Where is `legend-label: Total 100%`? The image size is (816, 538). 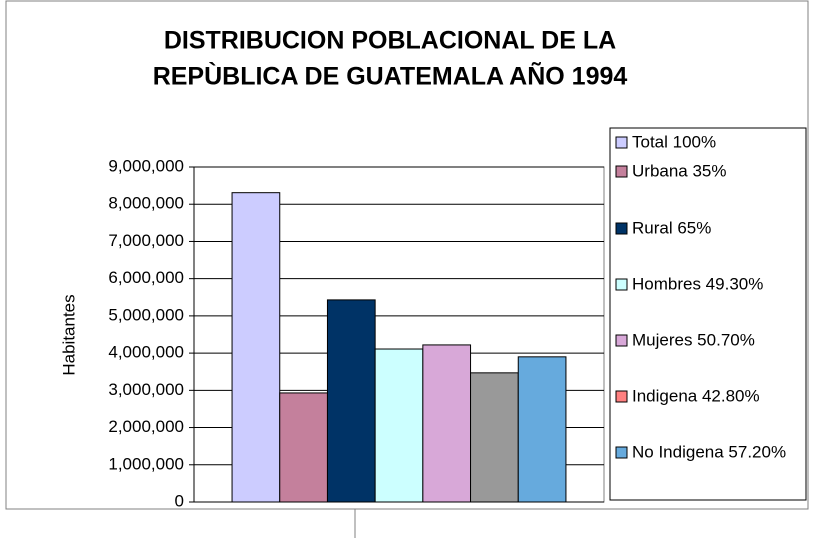 legend-label: Total 100% is located at coordinates (674, 141).